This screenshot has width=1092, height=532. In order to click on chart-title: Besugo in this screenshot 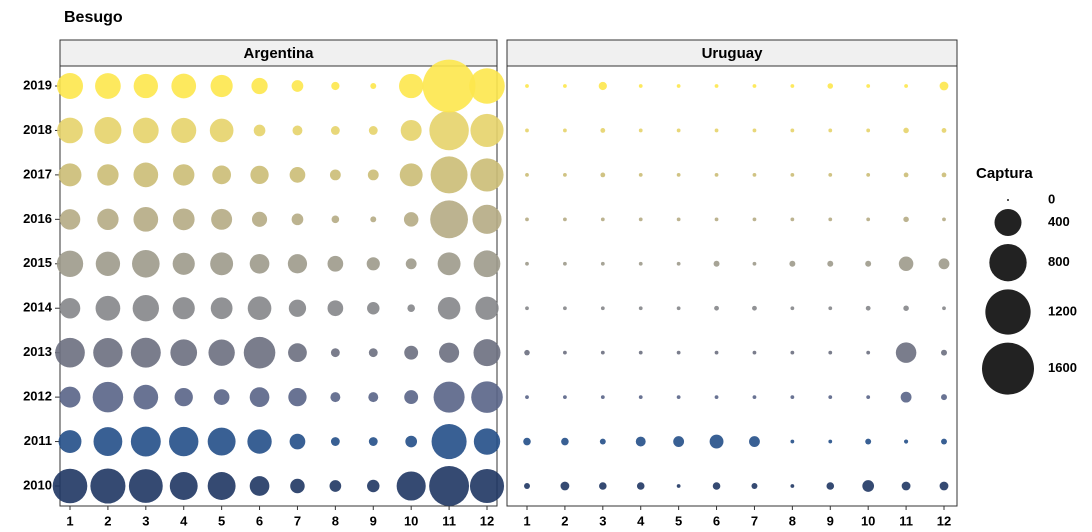, I will do `click(93, 17)`.